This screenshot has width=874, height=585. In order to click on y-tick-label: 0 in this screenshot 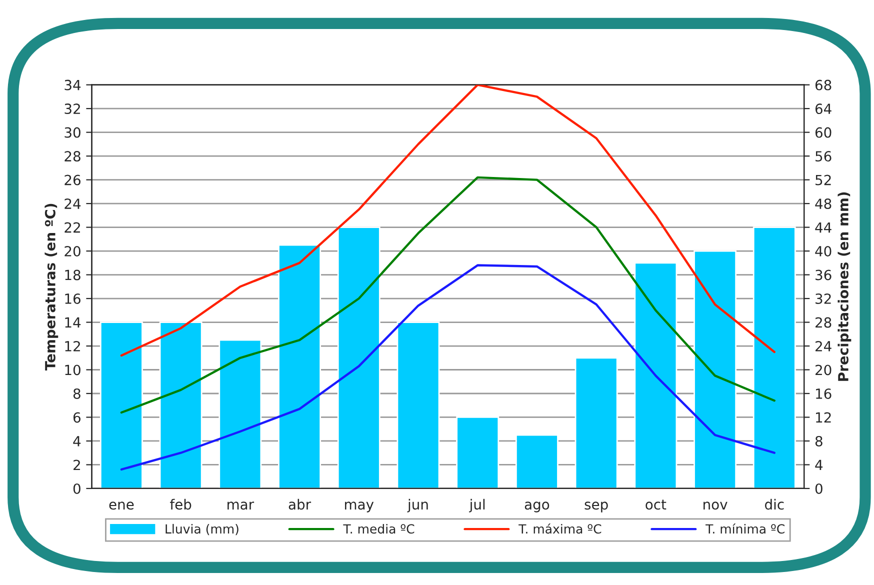, I will do `click(76, 488)`.